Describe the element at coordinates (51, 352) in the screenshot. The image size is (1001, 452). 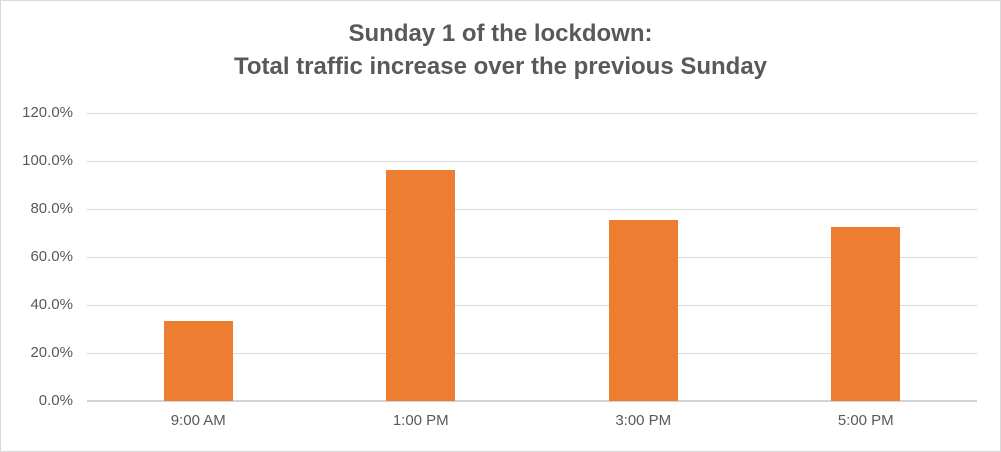
I see `y-tick-label-20: 20.0%` at that location.